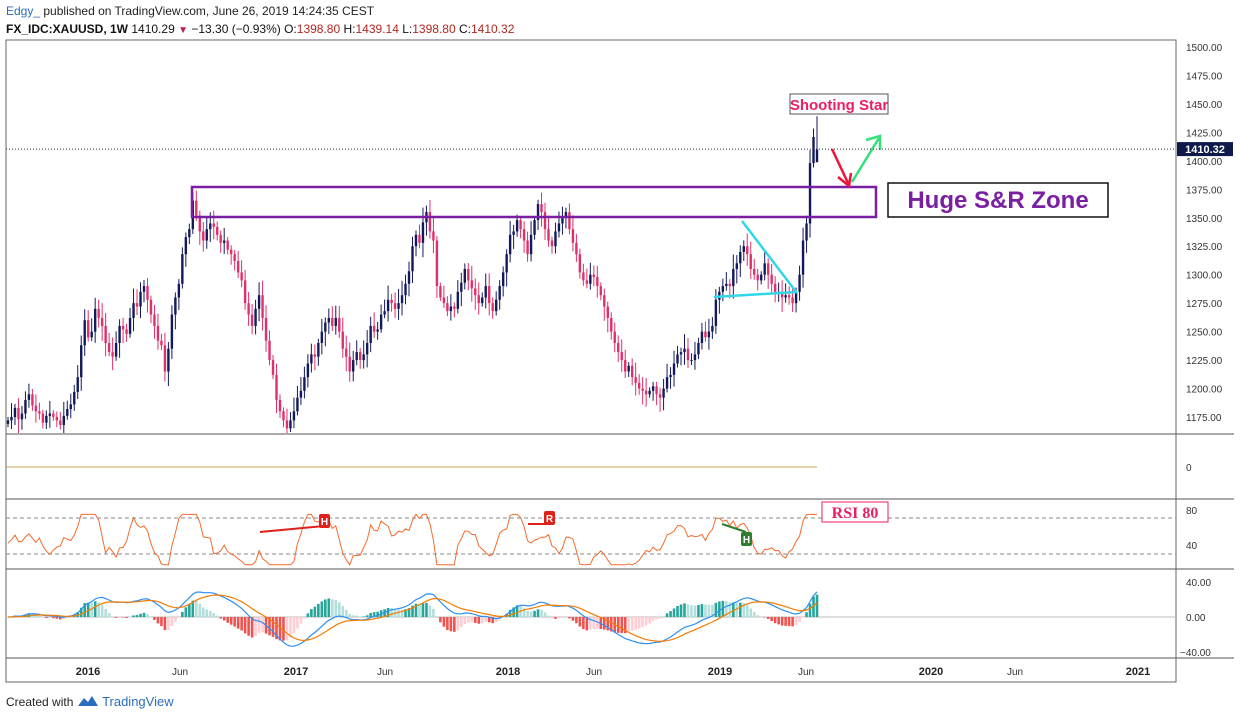 Image resolution: width=1240 pixels, height=720 pixels. Describe the element at coordinates (153, 29) in the screenshot. I see `last-price: 1410.29` at that location.